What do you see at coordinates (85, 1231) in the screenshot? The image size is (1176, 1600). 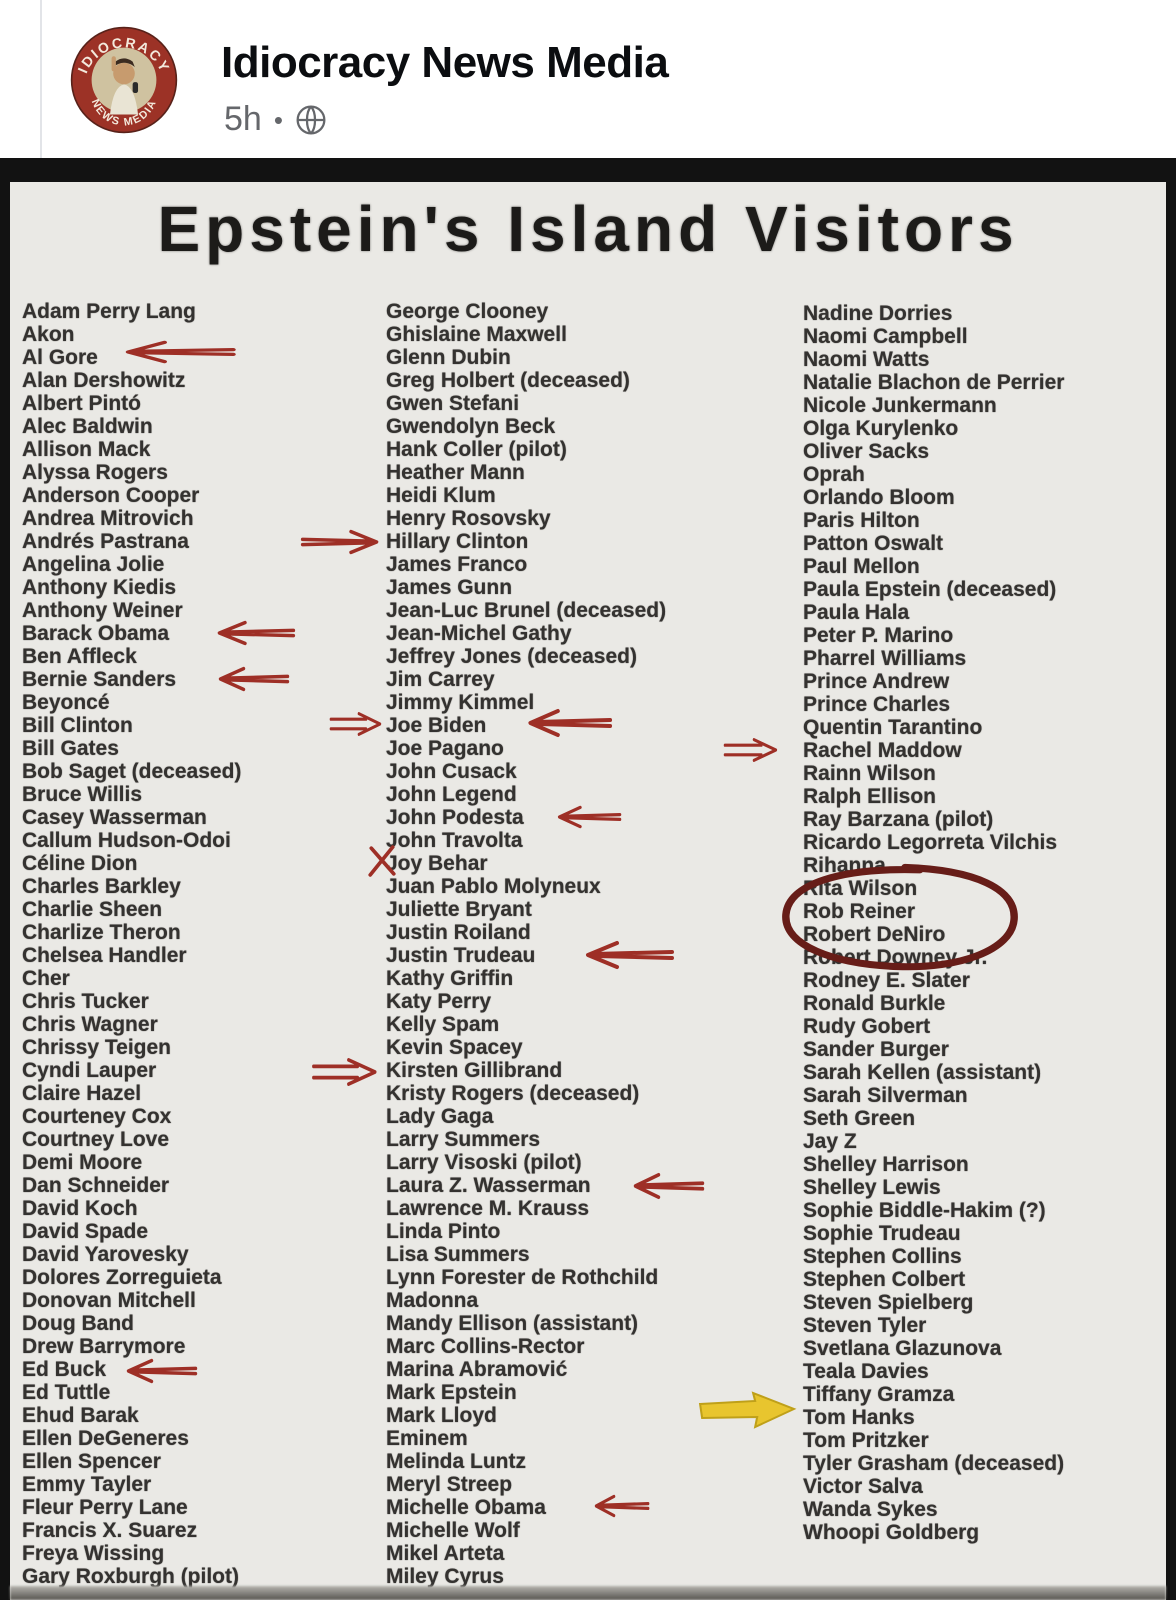 I see `list-item: David Spade` at bounding box center [85, 1231].